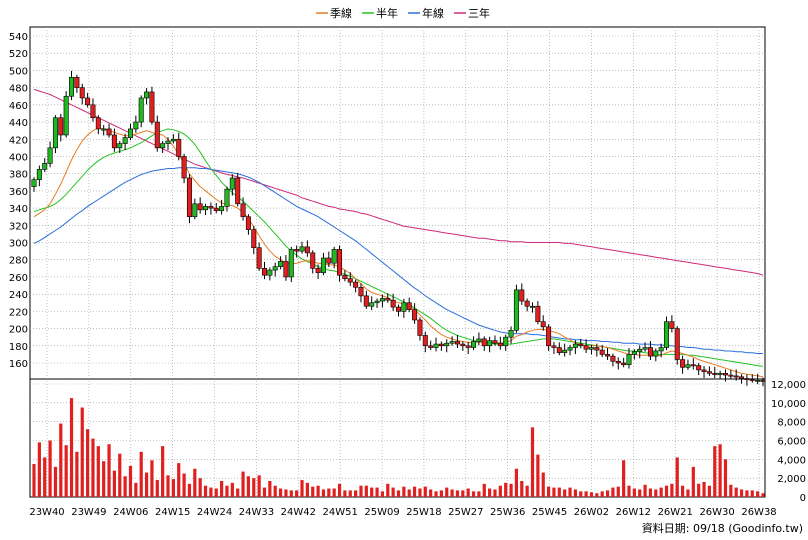 This screenshot has width=808, height=540. I want to click on volume-tick-label: 2,000, so click(791, 479).